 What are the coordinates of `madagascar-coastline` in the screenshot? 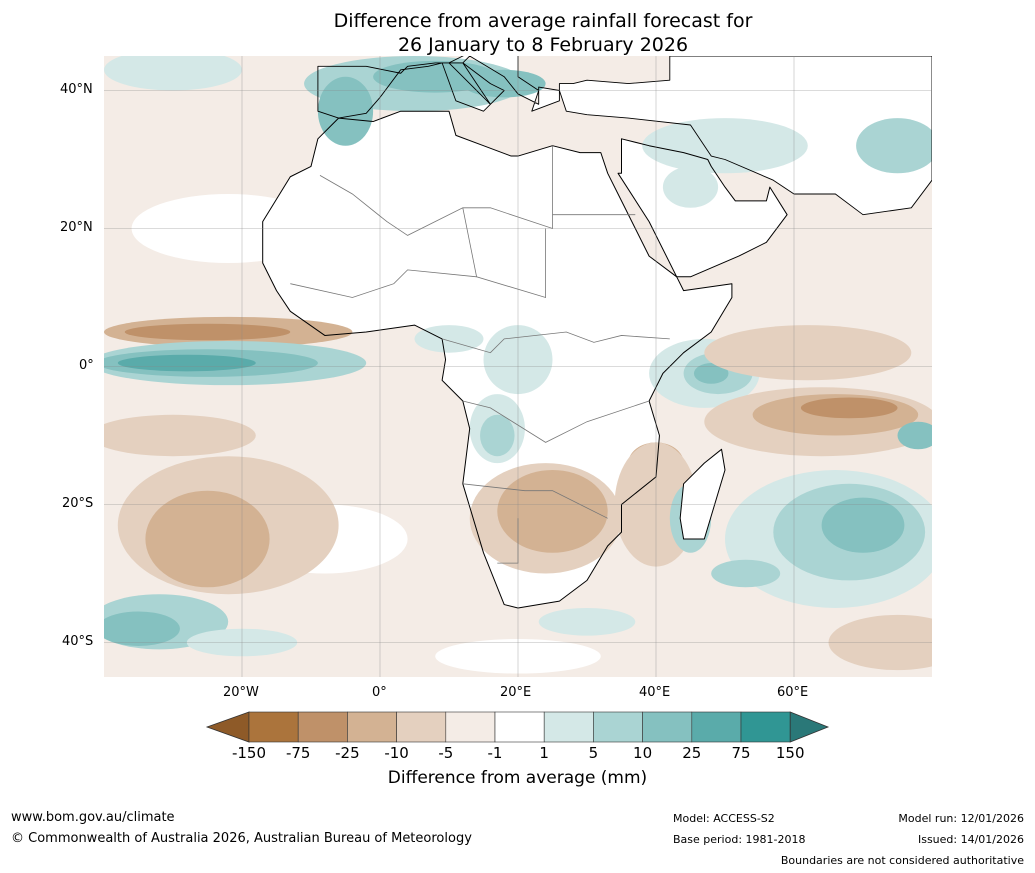 It's located at (702, 494).